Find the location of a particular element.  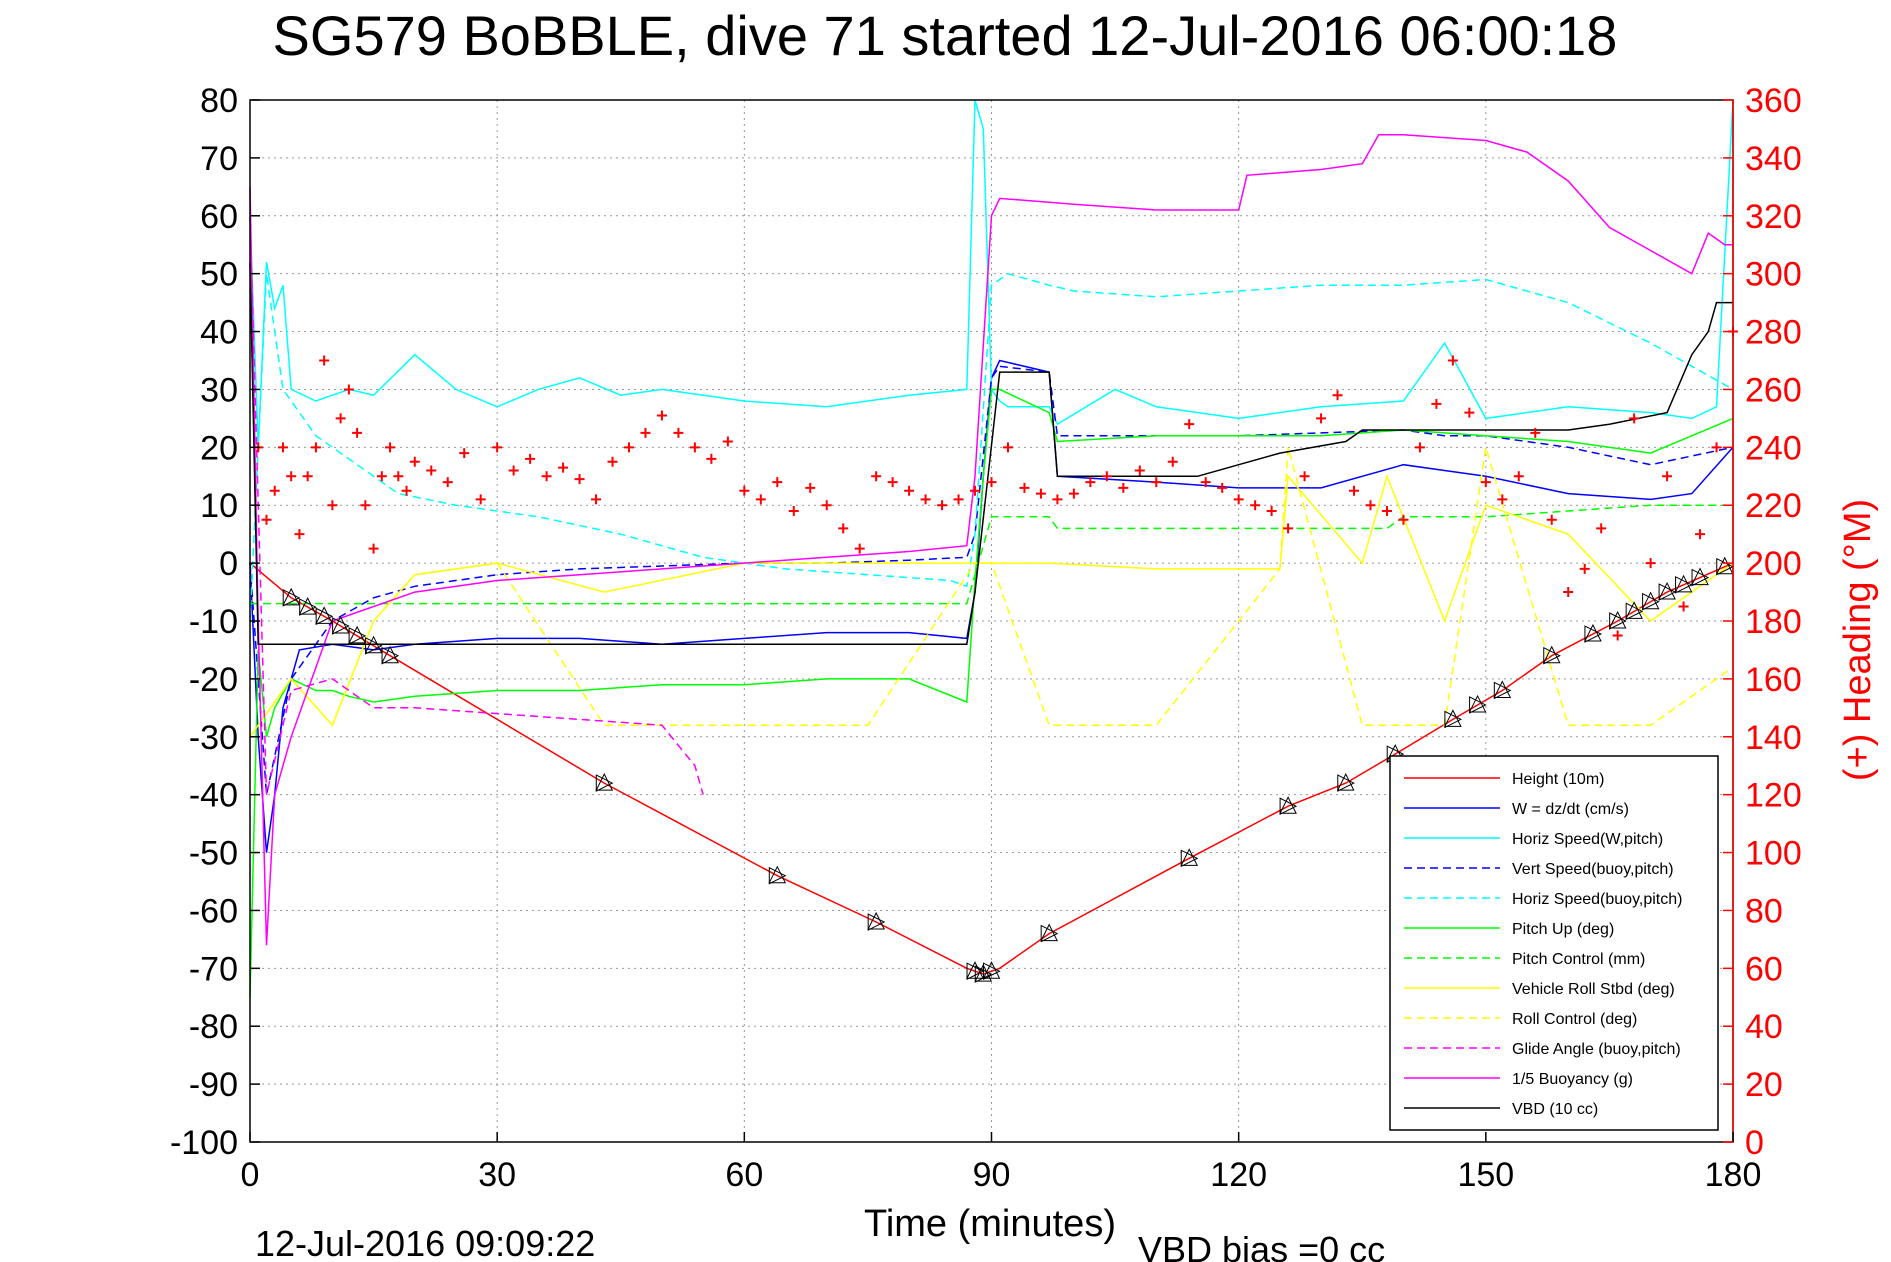

y-tick-label: -90 is located at coordinates (213, 1085).